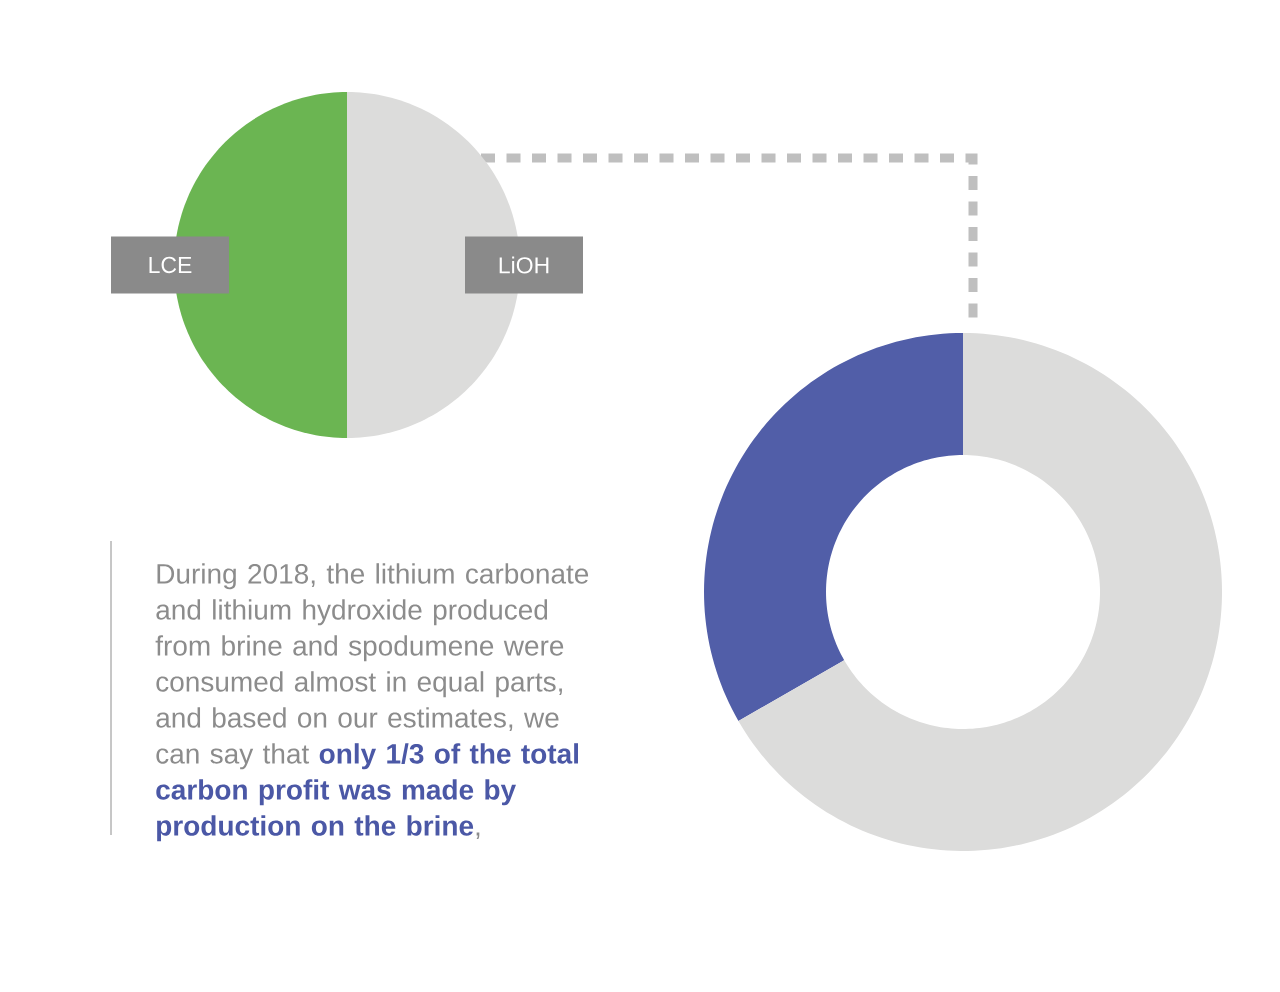  What do you see at coordinates (524, 265) in the screenshot?
I see `slice-label: LiOH` at bounding box center [524, 265].